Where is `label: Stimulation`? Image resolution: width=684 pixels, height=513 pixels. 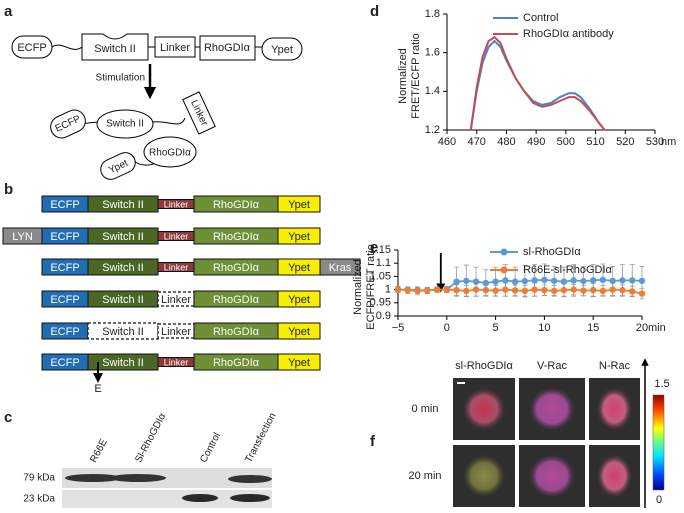 label: Stimulation is located at coordinates (120, 78).